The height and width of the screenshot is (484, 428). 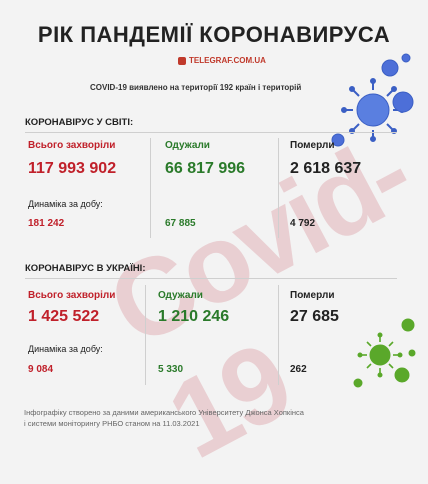 What do you see at coordinates (372, 100) in the screenshot?
I see `blue-virus-illustration` at bounding box center [372, 100].